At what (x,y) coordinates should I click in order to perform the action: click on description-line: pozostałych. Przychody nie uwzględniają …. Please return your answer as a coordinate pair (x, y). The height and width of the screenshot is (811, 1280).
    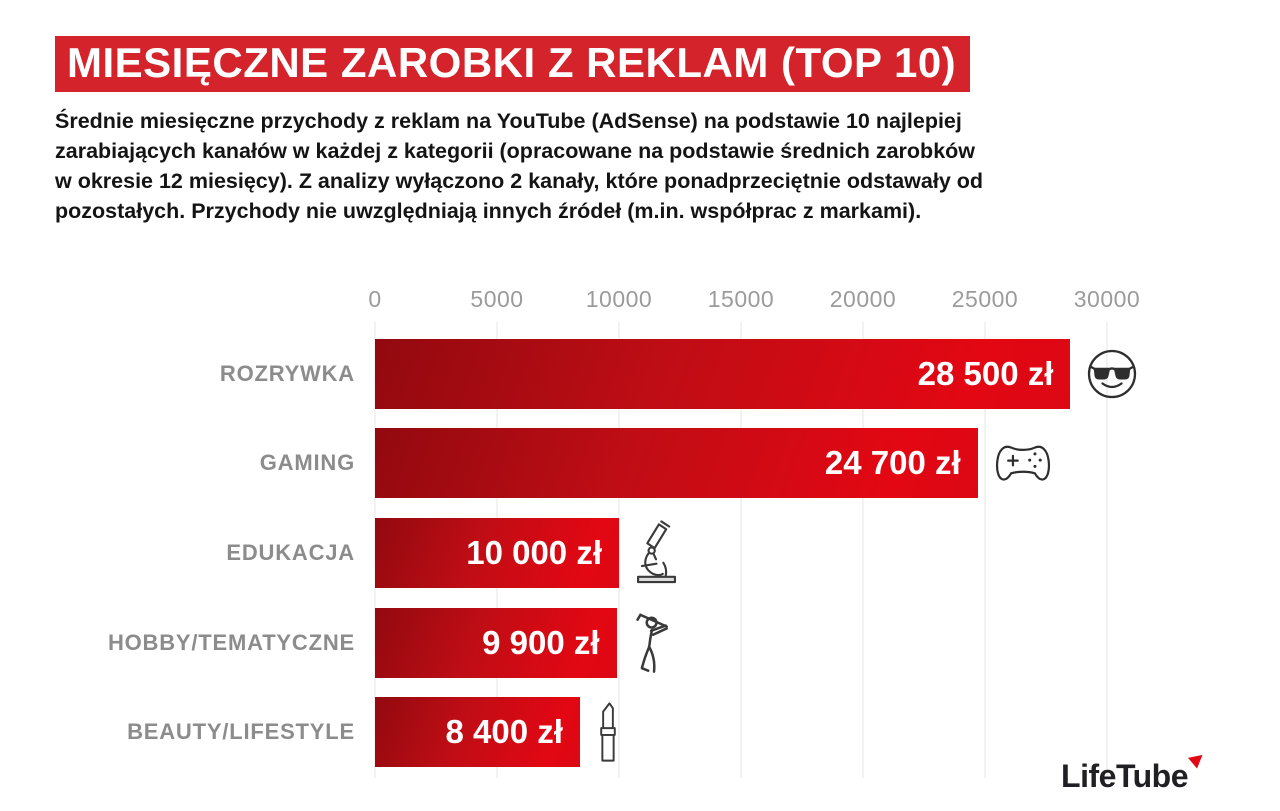
    Looking at the image, I should click on (488, 211).